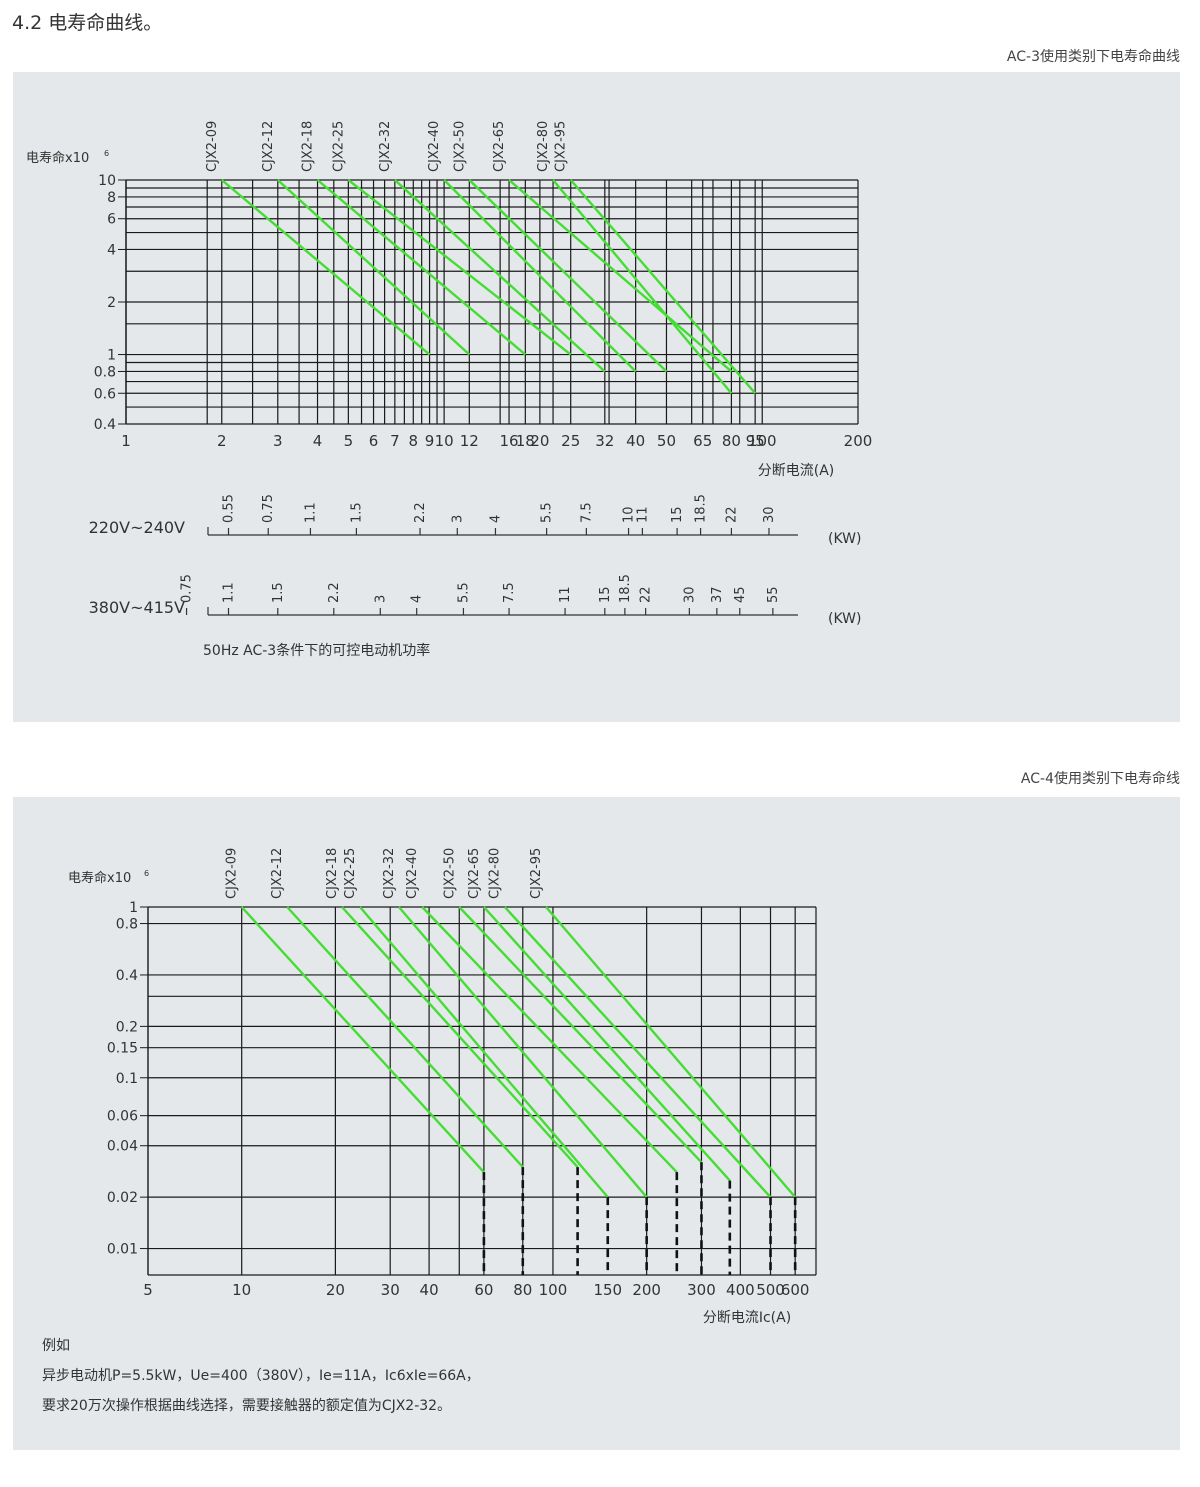  Describe the element at coordinates (463, 592) in the screenshot. I see `power-scale-tick-label: 5.5` at that location.